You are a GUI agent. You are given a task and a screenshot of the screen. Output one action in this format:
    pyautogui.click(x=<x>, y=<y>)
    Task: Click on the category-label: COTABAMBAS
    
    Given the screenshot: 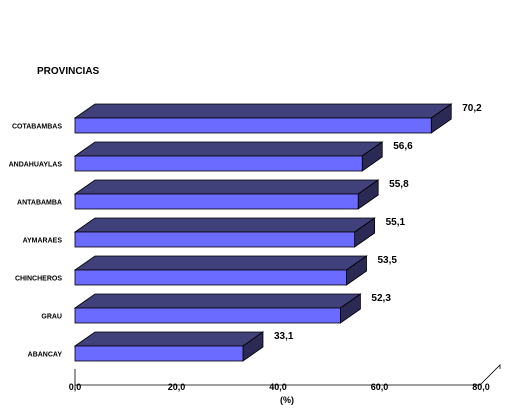 What is the action you would take?
    pyautogui.click(x=37, y=127)
    